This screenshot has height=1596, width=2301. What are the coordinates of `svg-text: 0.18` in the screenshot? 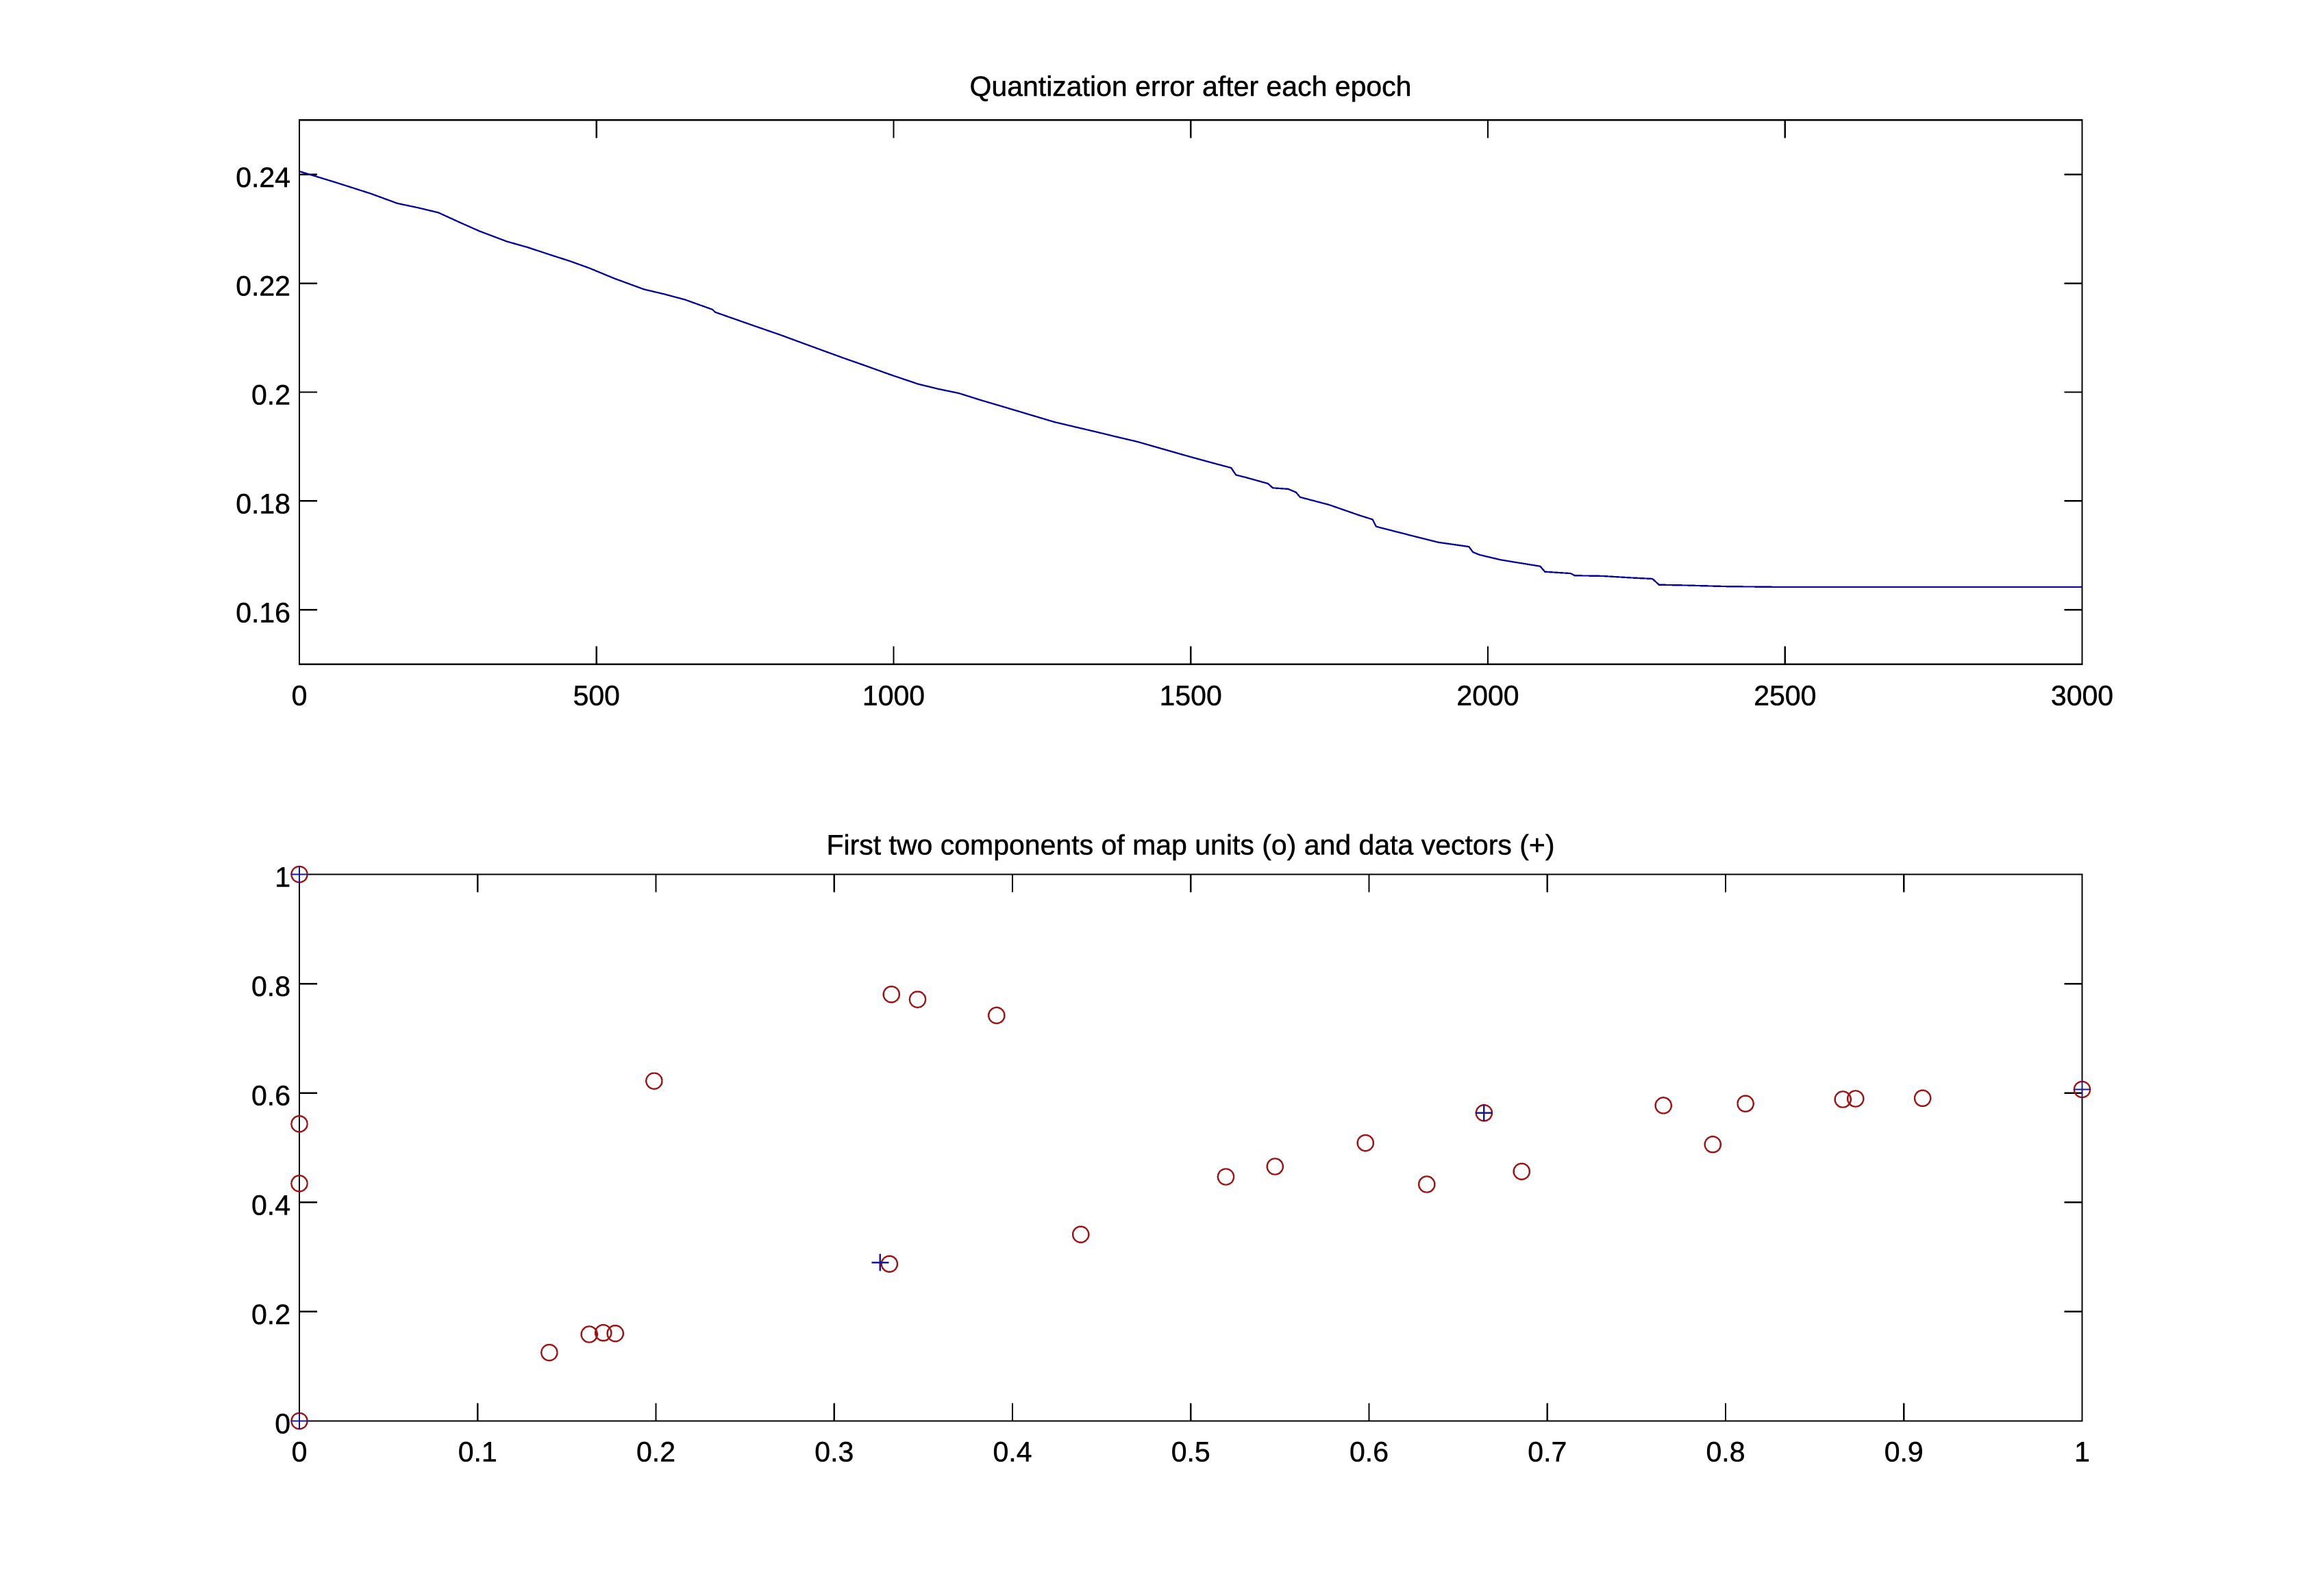 It's located at (263, 503).